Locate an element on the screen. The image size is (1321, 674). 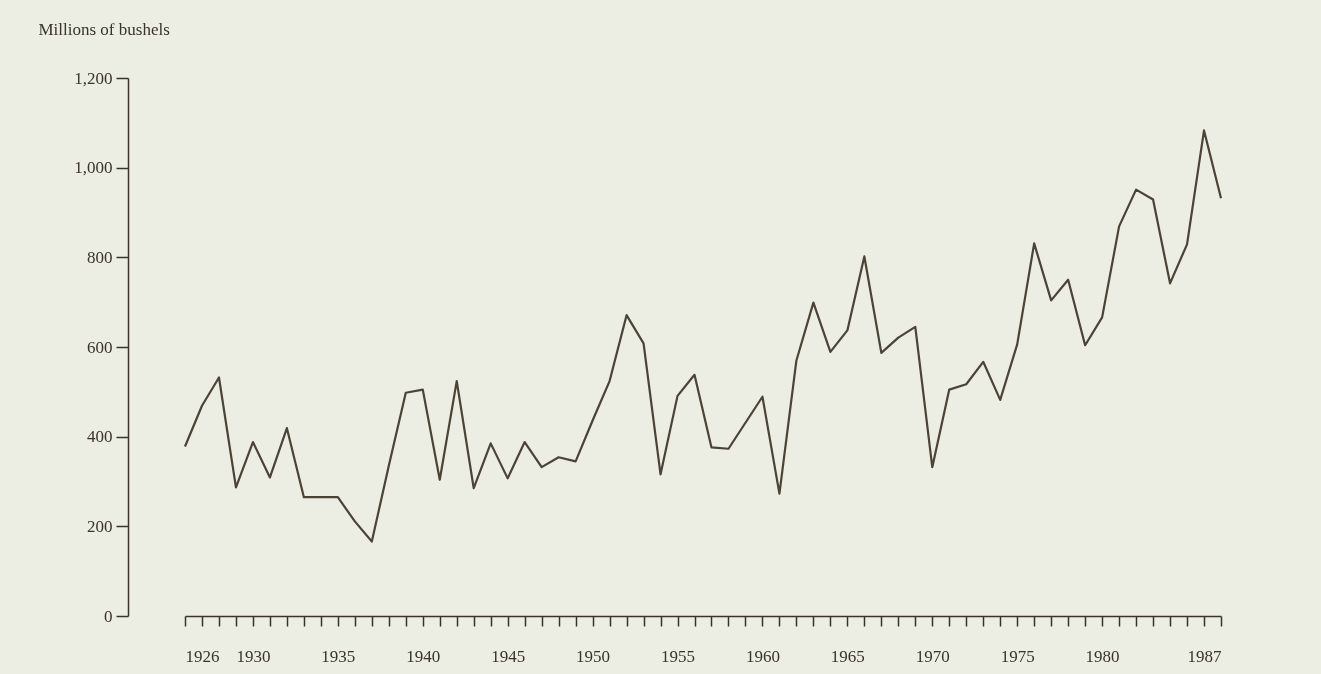
x-tick-label: 1987 is located at coordinates (1204, 656).